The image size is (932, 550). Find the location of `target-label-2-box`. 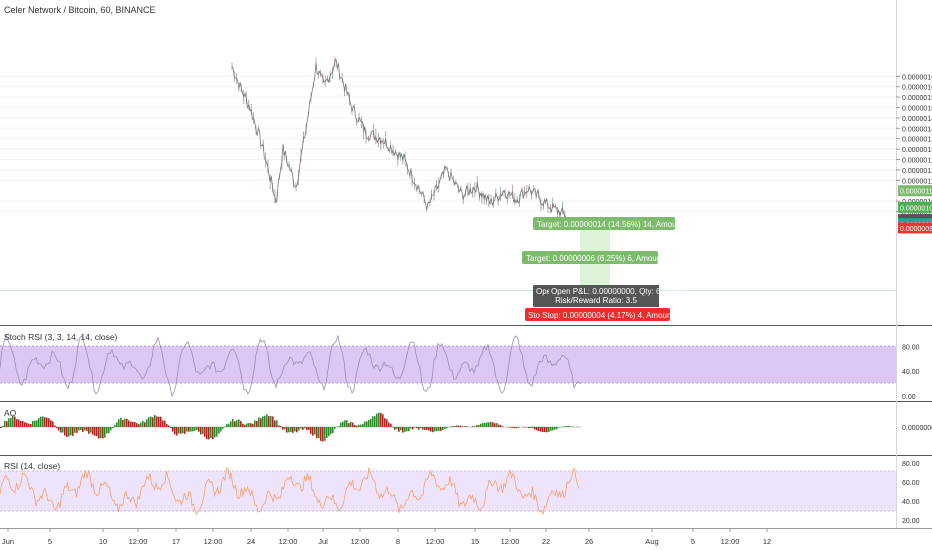

target-label-2-box is located at coordinates (590, 257).